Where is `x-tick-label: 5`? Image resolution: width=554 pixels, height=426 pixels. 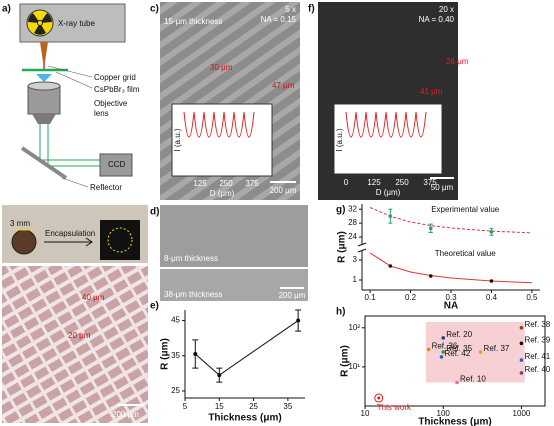
x-tick-label: 5 is located at coordinates (185, 406).